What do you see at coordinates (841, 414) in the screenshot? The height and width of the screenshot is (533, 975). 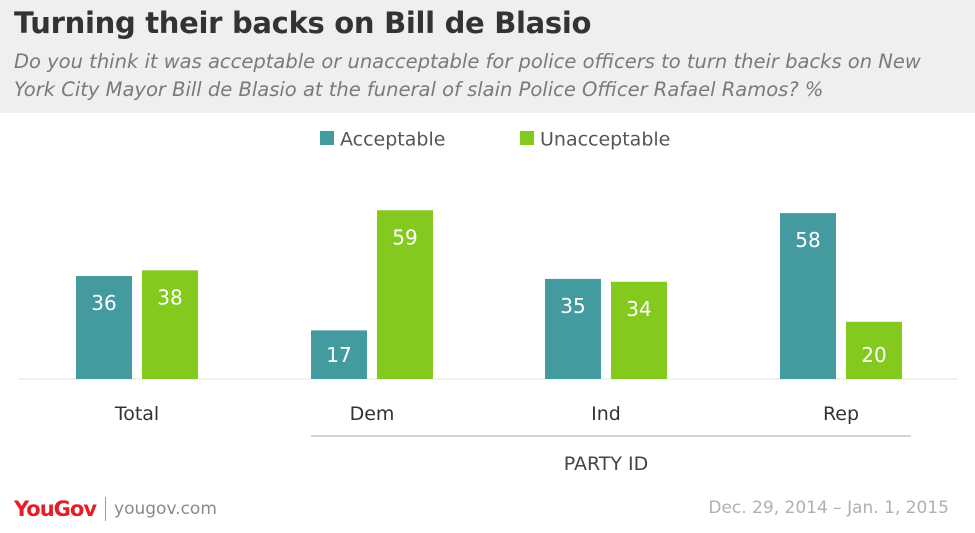 I see `category-label-rep: Rep` at bounding box center [841, 414].